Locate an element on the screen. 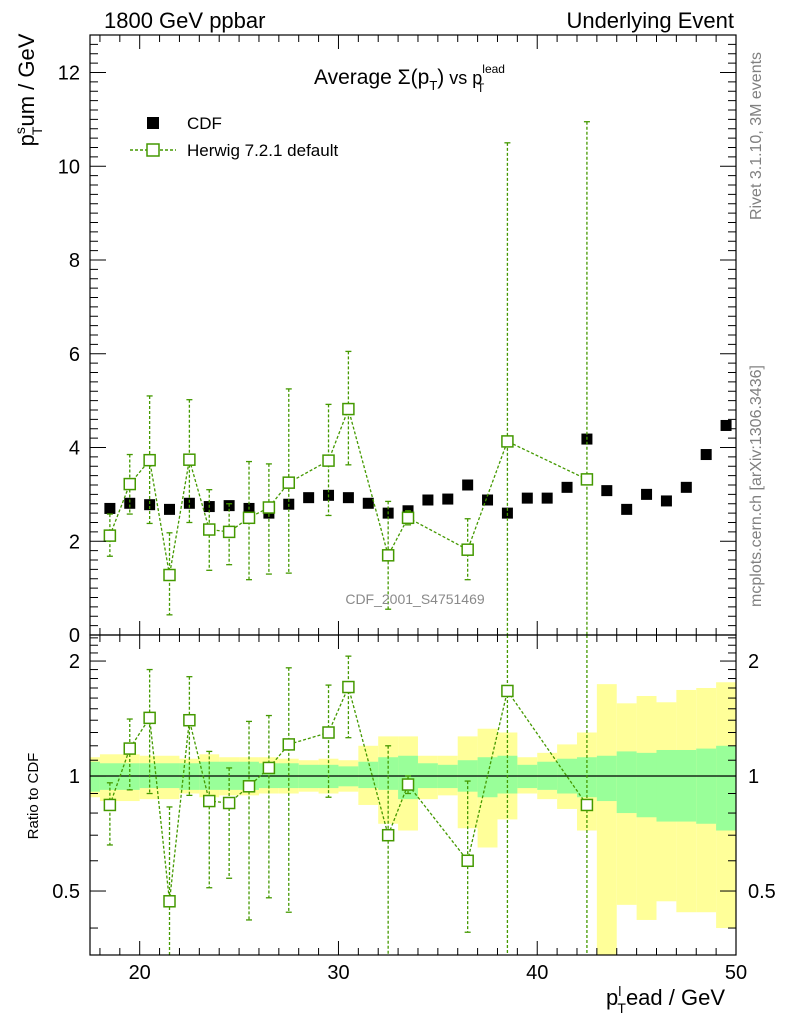 Image resolution: width=786 pixels, height=1024 pixels. ratio-y-tick-label: 0.5 is located at coordinates (66, 892).